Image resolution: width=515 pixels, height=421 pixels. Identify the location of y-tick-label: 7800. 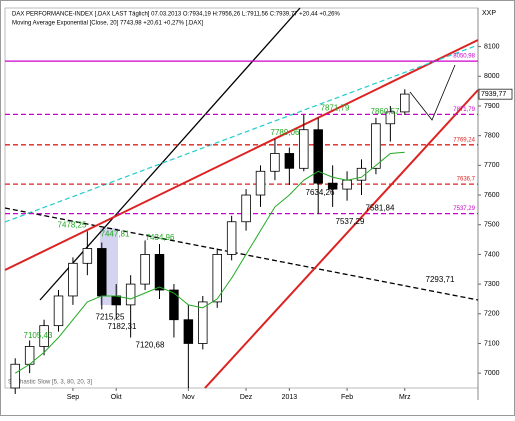
(492, 136).